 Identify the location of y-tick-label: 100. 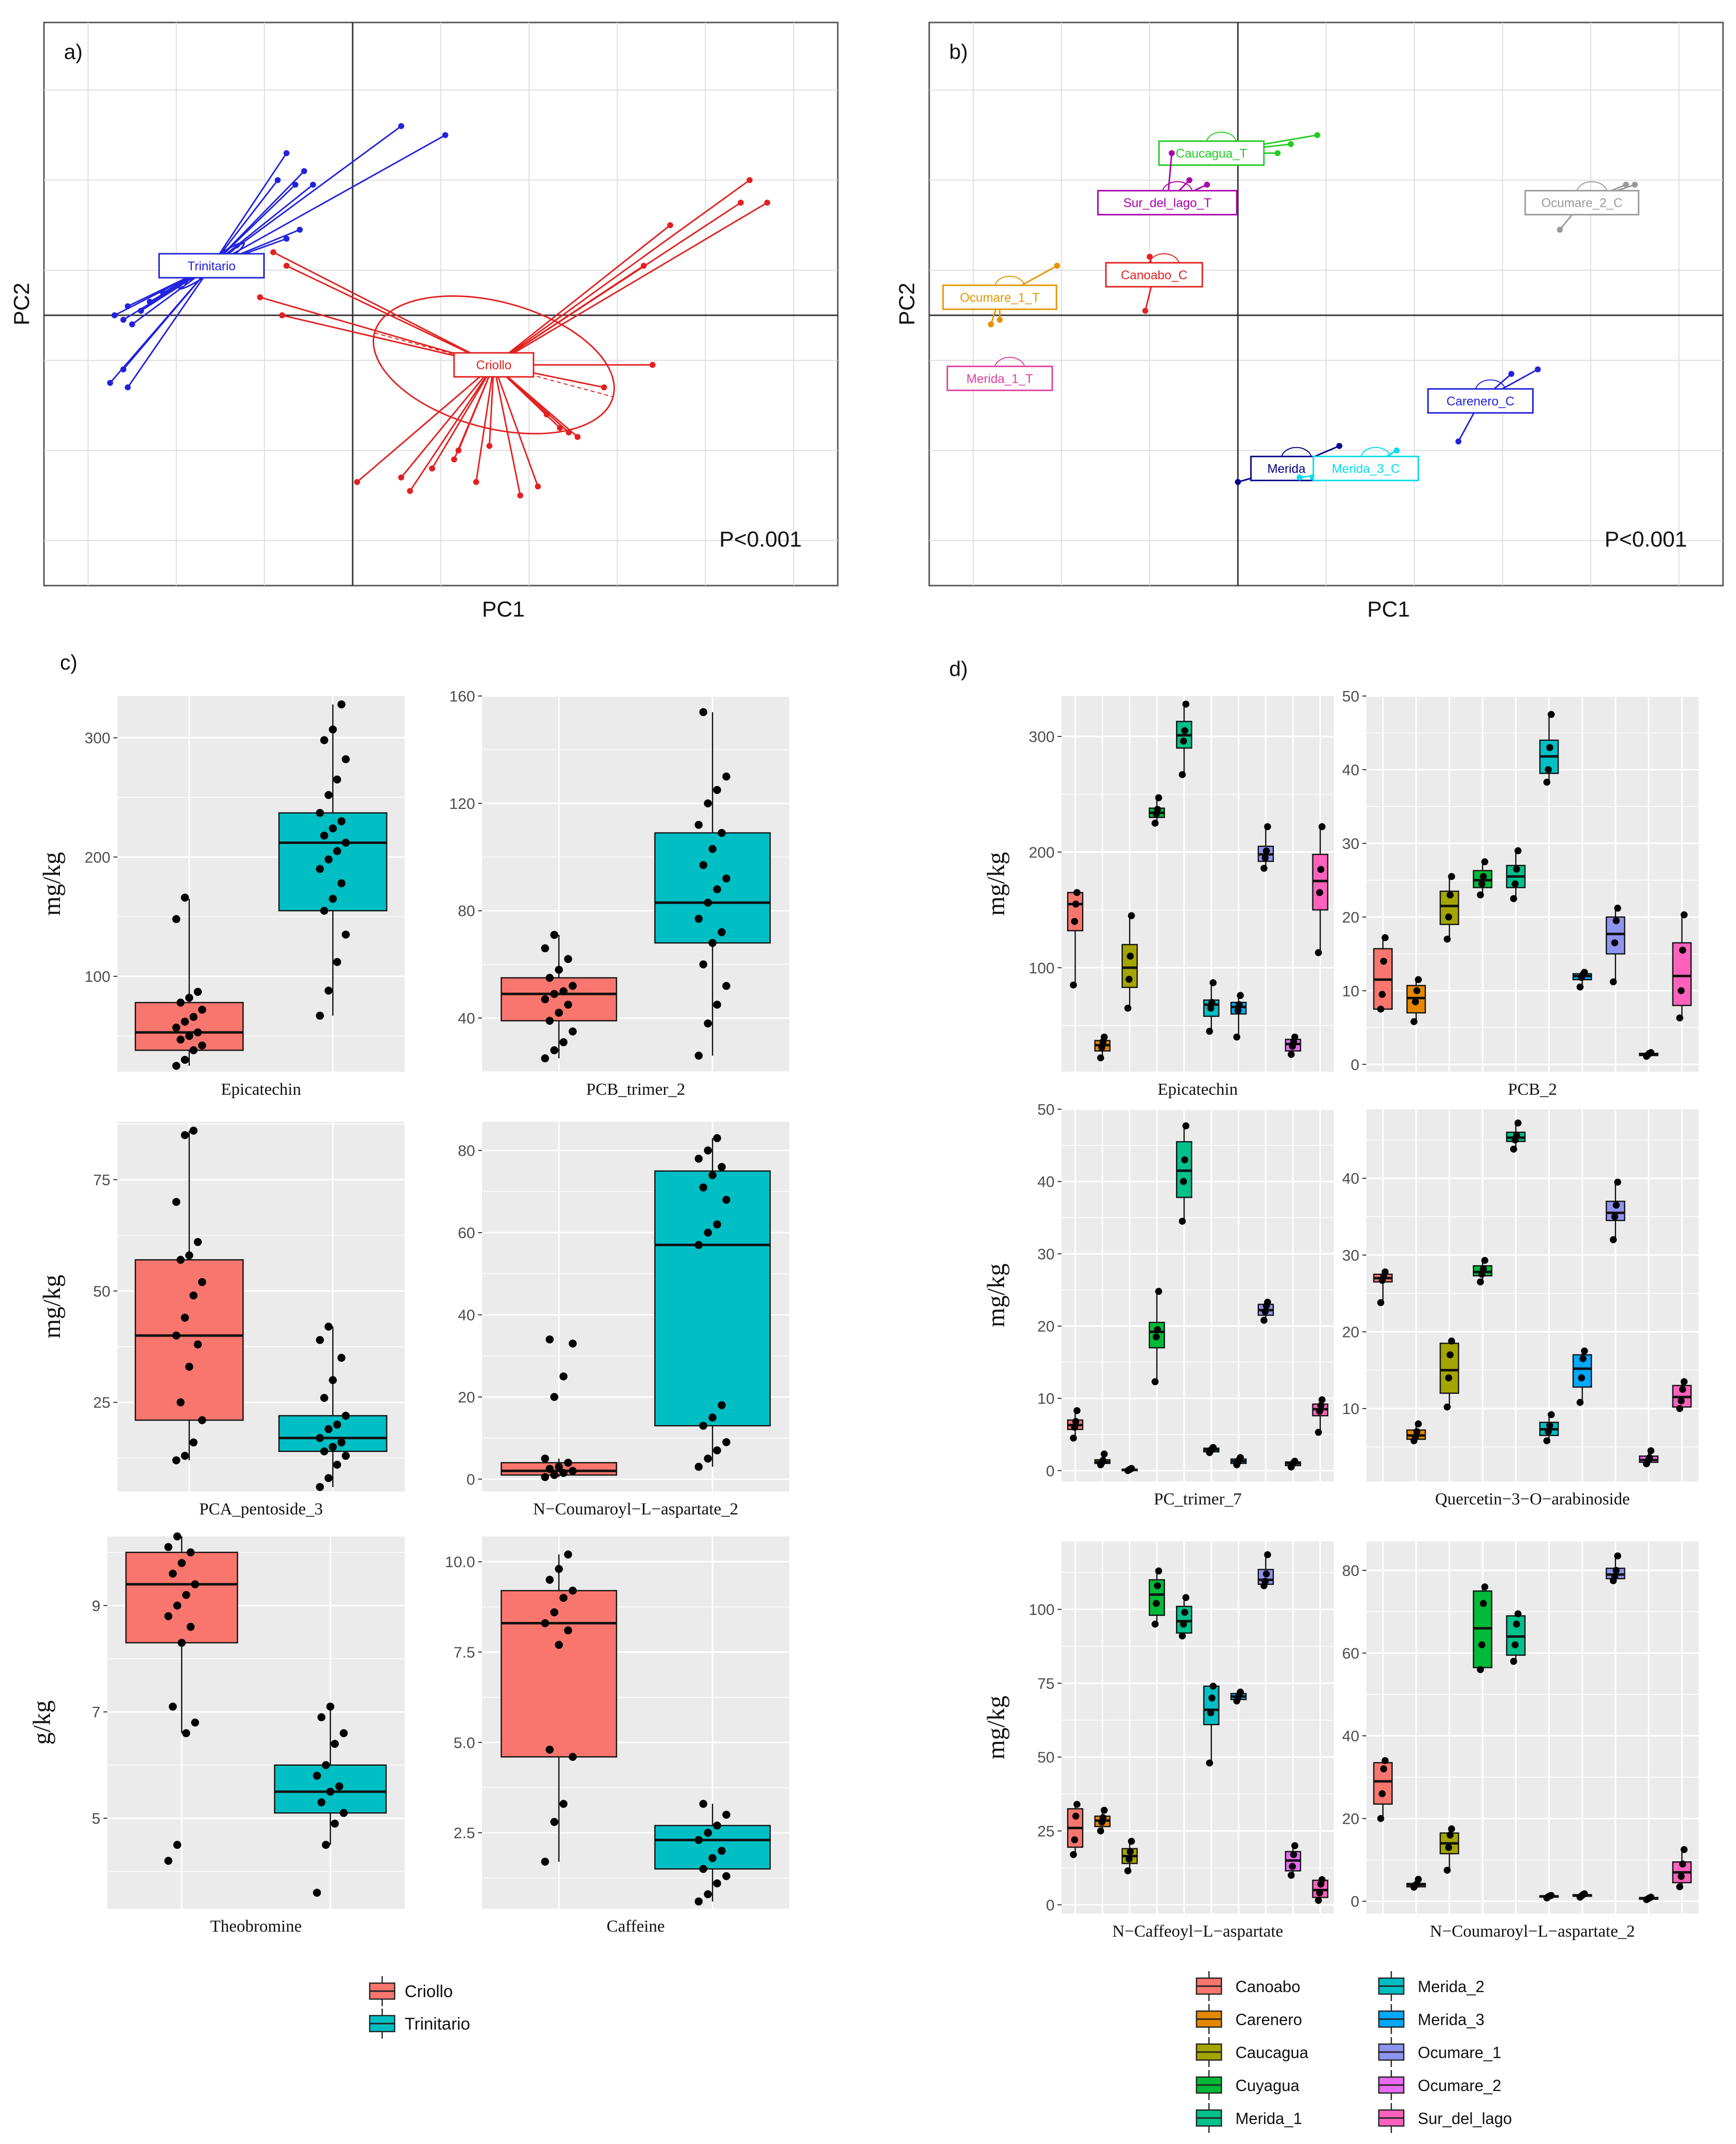
(97, 976).